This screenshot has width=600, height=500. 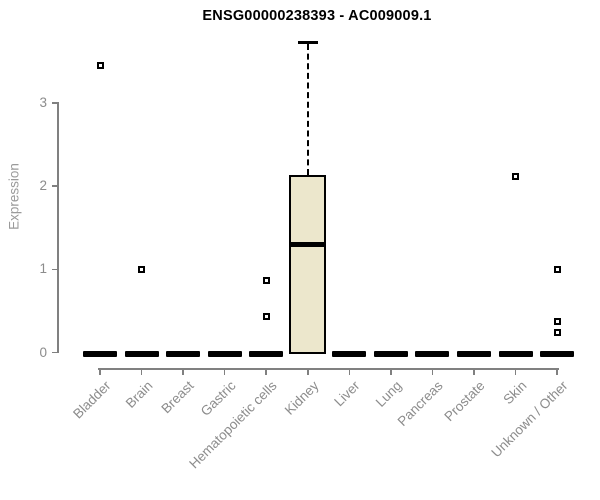 What do you see at coordinates (43, 352) in the screenshot?
I see `y-tick-label: 0` at bounding box center [43, 352].